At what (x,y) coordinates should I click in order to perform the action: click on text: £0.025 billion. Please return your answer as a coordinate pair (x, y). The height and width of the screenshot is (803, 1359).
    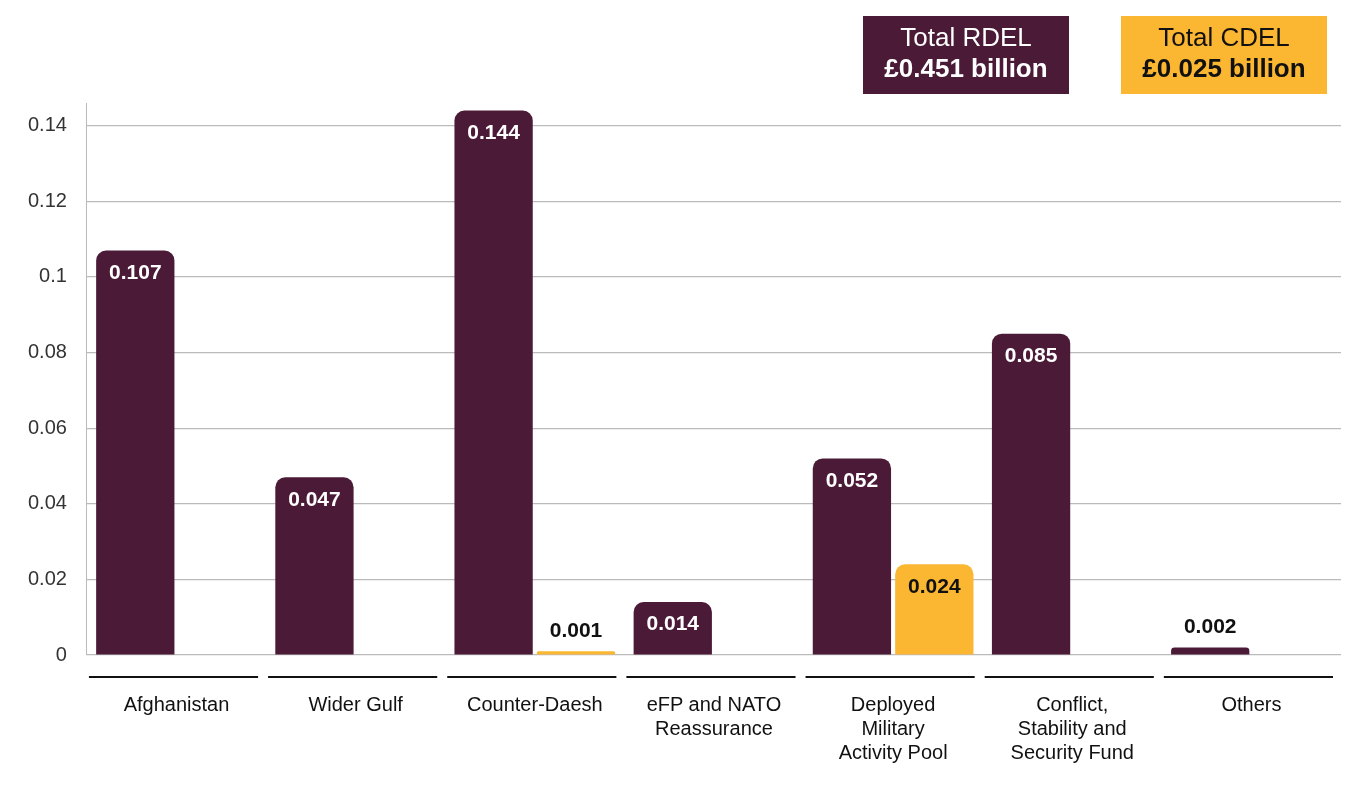
    Looking at the image, I should click on (1224, 68).